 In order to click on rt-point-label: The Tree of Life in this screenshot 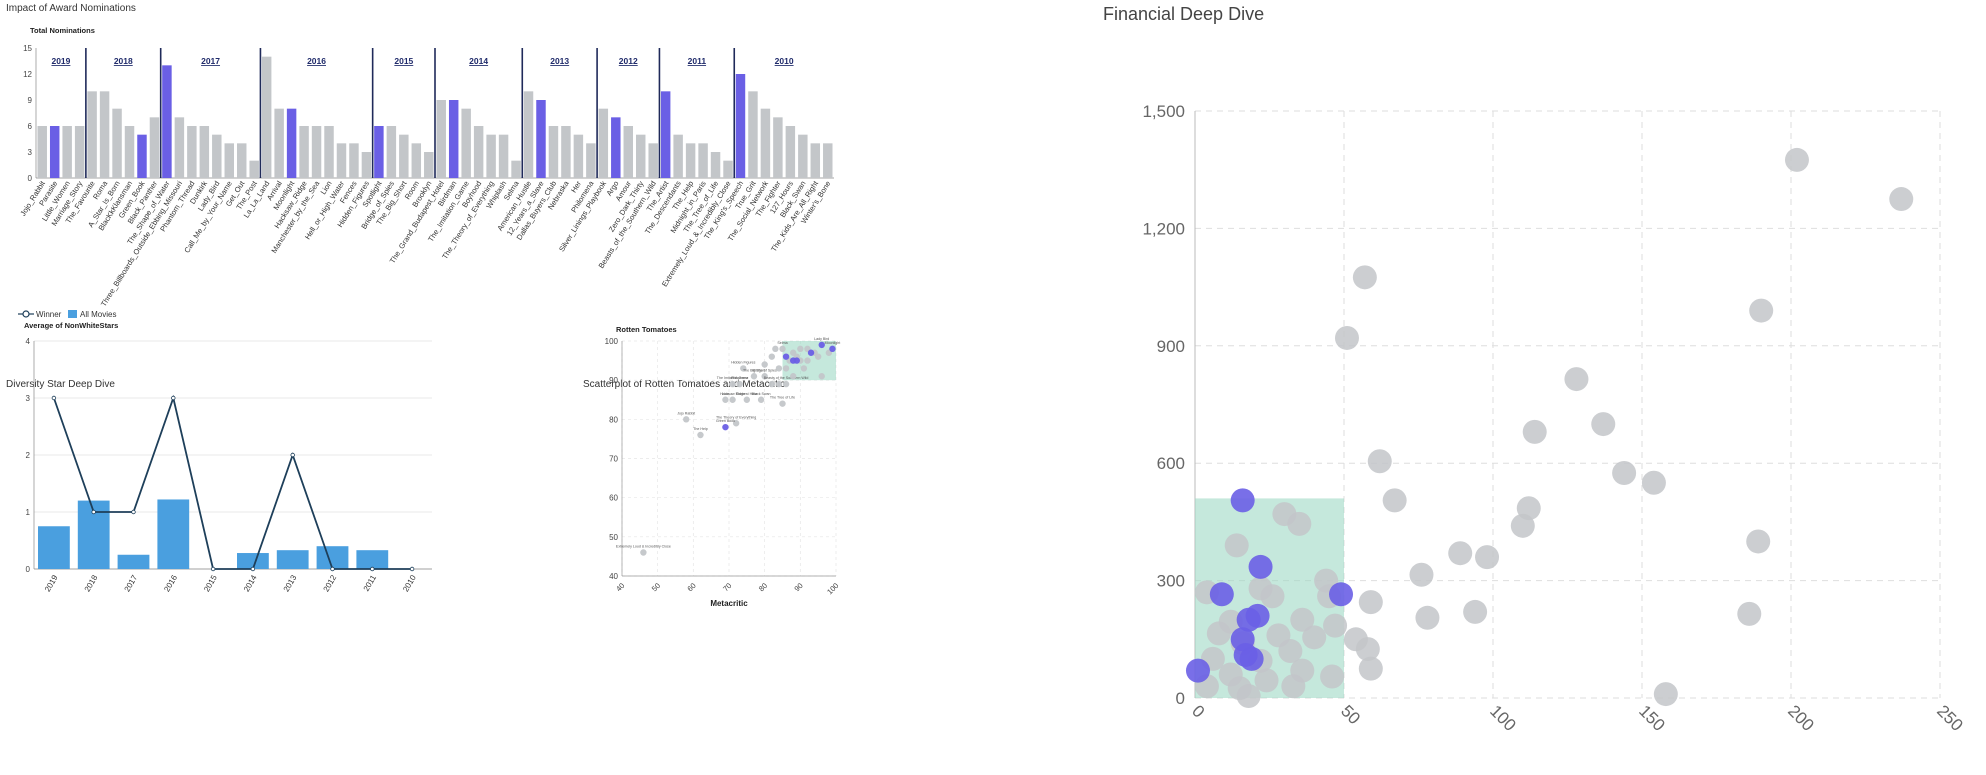, I will do `click(782, 398)`.